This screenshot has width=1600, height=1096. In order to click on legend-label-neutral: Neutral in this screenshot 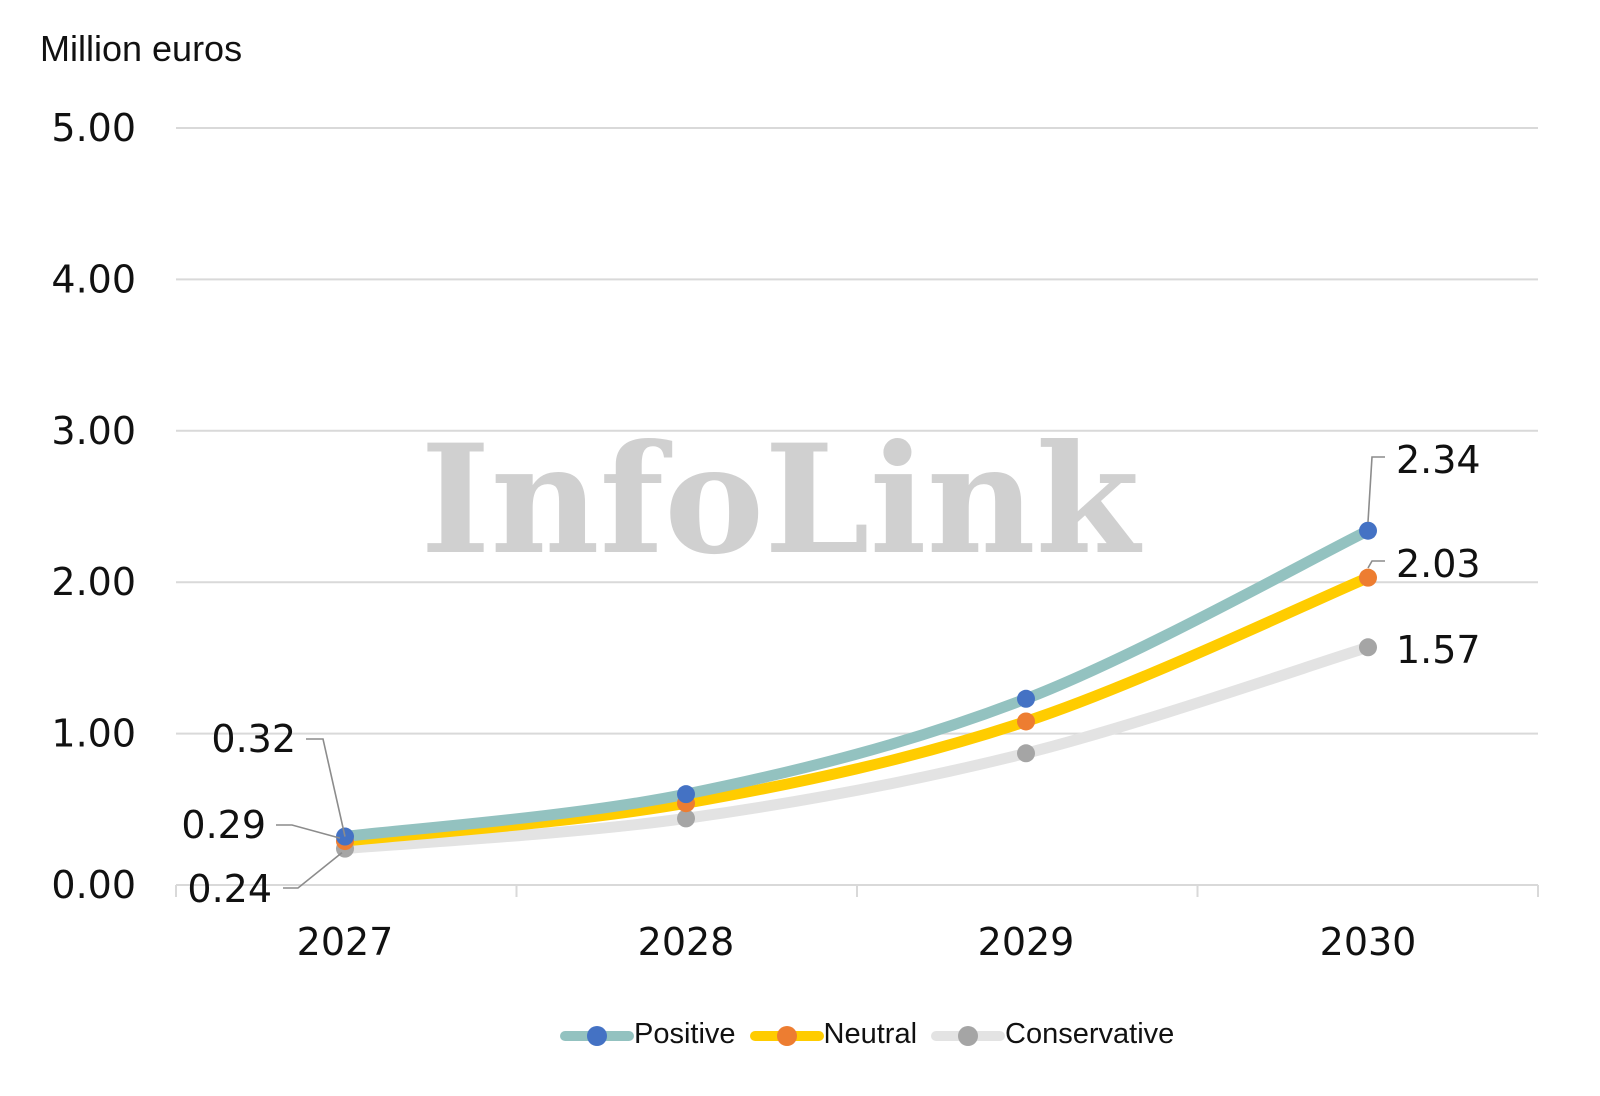, I will do `click(870, 1034)`.